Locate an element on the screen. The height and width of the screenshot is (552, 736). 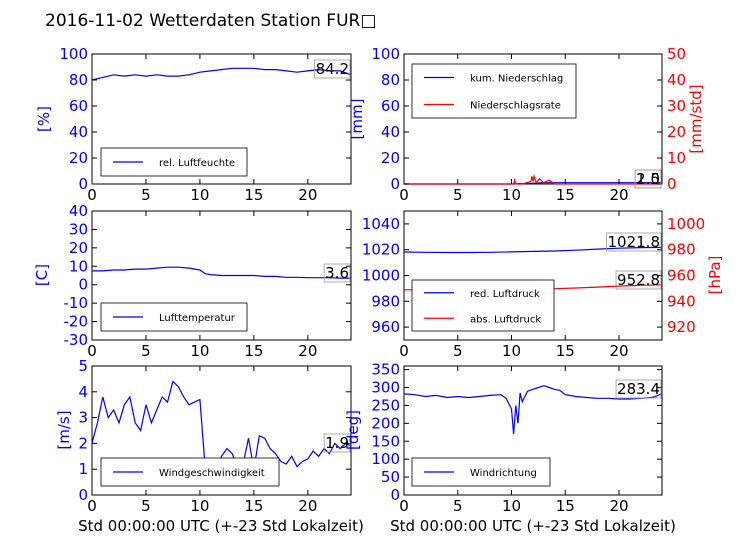
legend-label: kum. Niederschlag is located at coordinates (516, 79).